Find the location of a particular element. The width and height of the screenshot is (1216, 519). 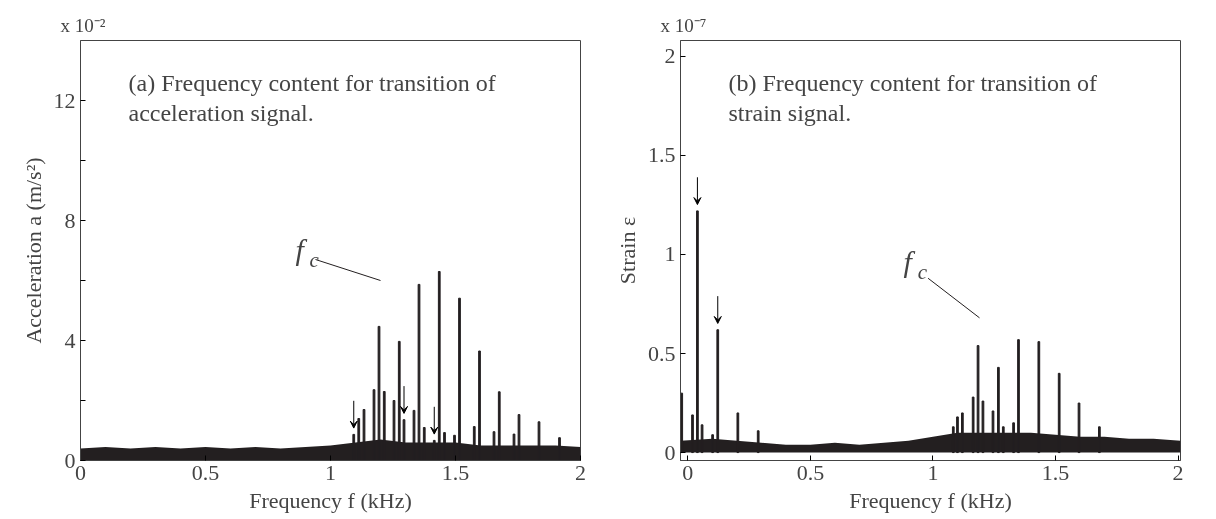

y-tick-label: 12 is located at coordinates (64, 100).